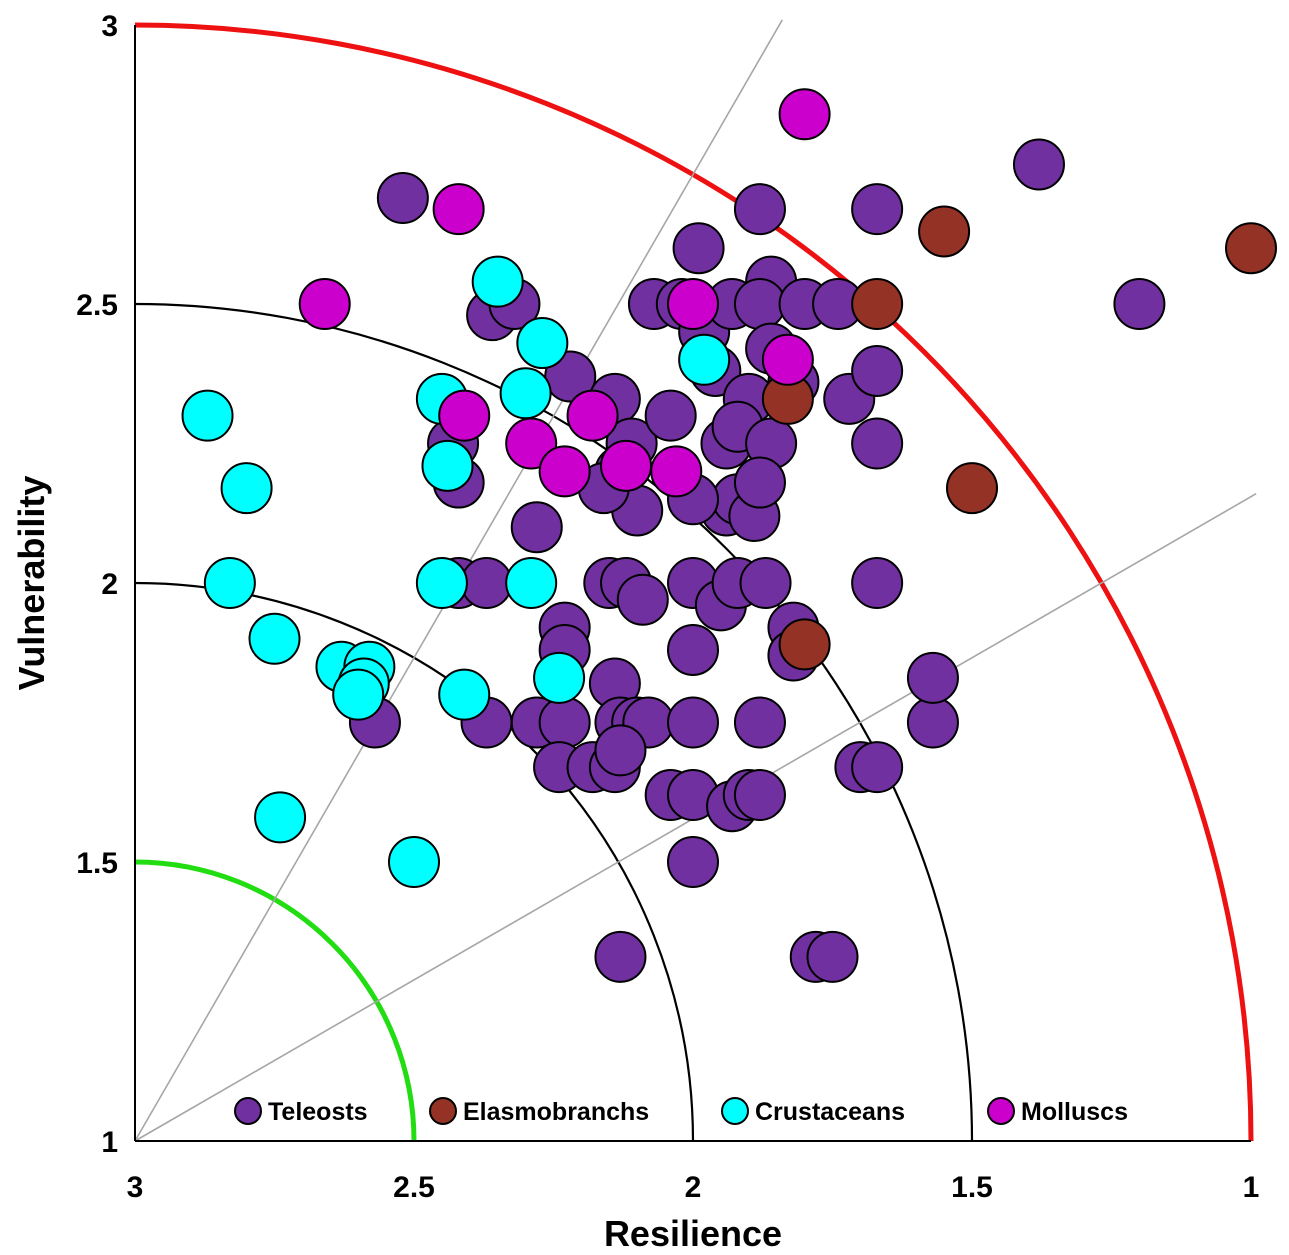  Describe the element at coordinates (693, 1233) in the screenshot. I see `x-axis-title: Resilience` at that location.